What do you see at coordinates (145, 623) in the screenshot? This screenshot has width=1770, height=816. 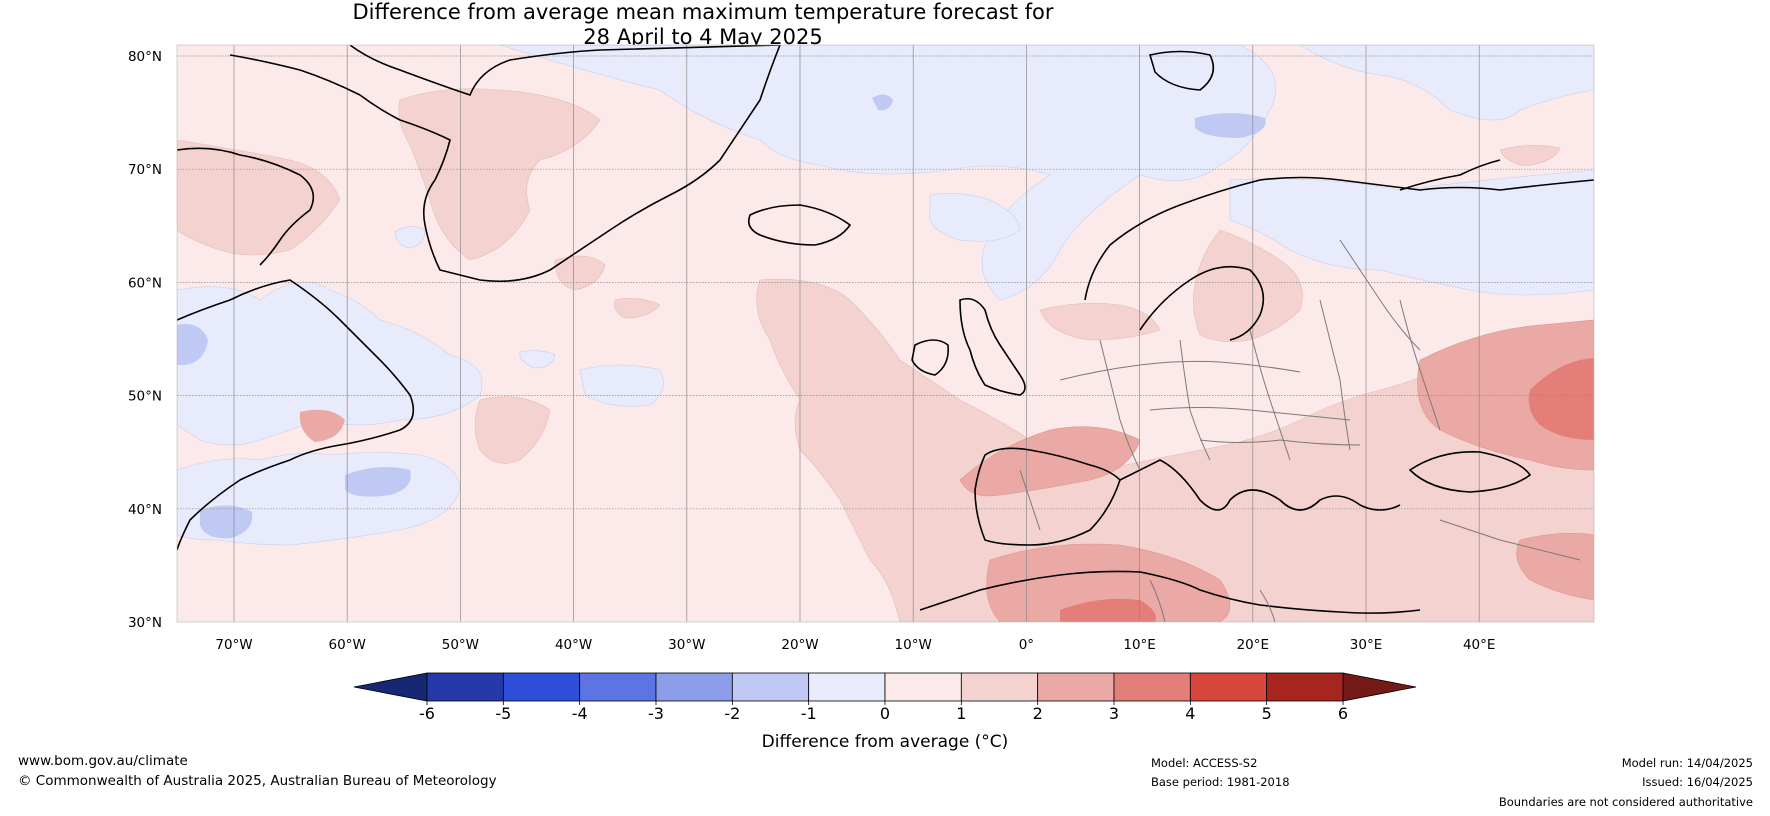 I see `lat-label: 30°N` at bounding box center [145, 623].